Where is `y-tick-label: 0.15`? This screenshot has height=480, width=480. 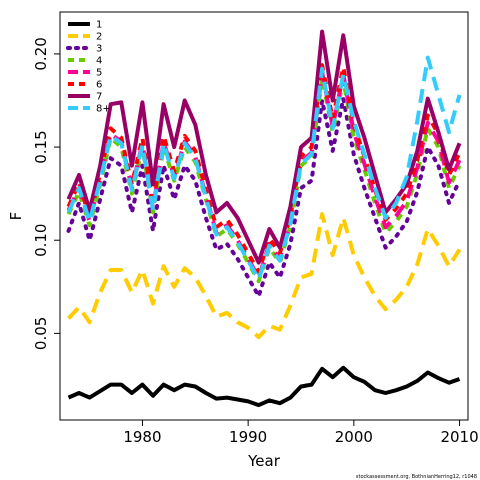
y-tick-label: 0.15 is located at coordinates (41, 146).